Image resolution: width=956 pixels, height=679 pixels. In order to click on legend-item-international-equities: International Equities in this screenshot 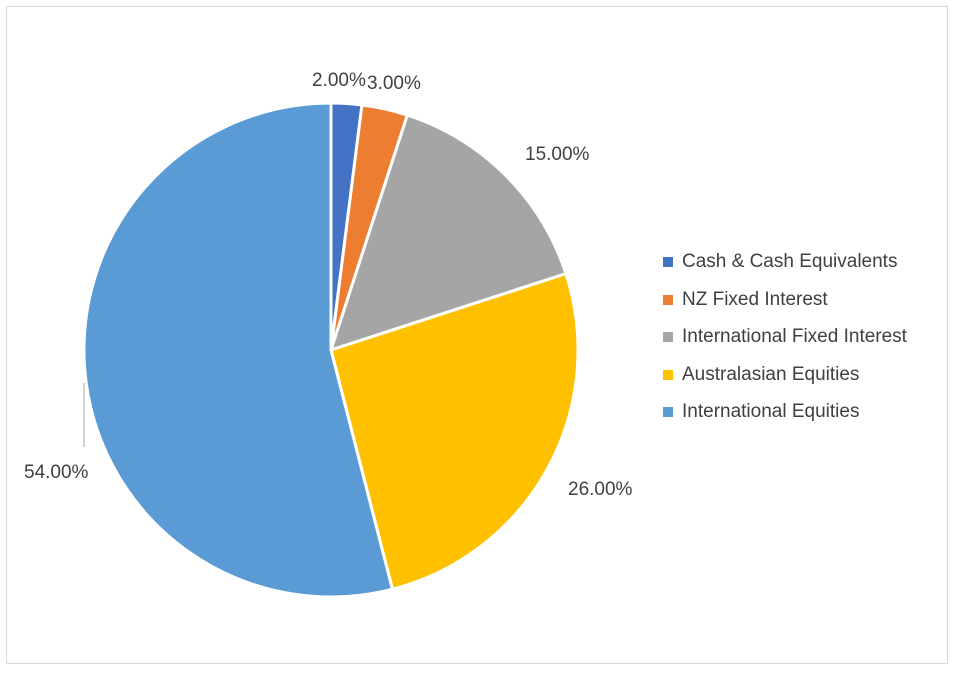, I will do `click(785, 412)`.